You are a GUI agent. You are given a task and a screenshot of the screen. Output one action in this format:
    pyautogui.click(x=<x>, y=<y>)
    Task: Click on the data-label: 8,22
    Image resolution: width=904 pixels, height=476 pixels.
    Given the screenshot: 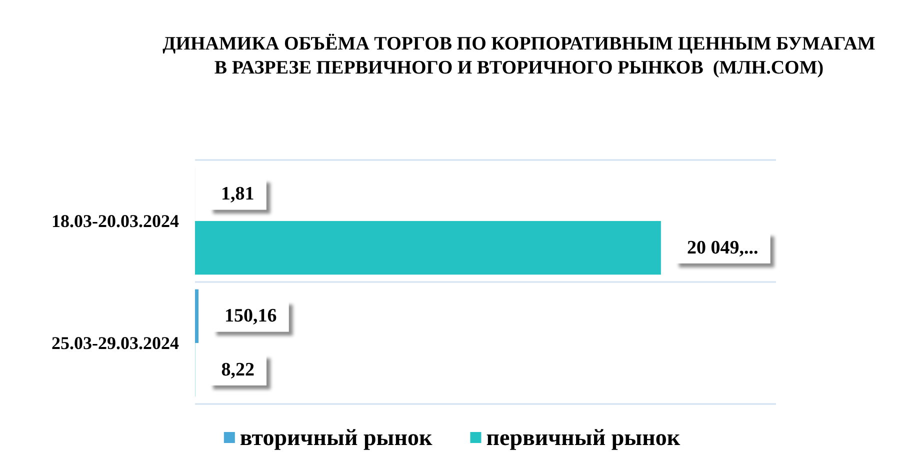 What is the action you would take?
    pyautogui.click(x=237, y=369)
    